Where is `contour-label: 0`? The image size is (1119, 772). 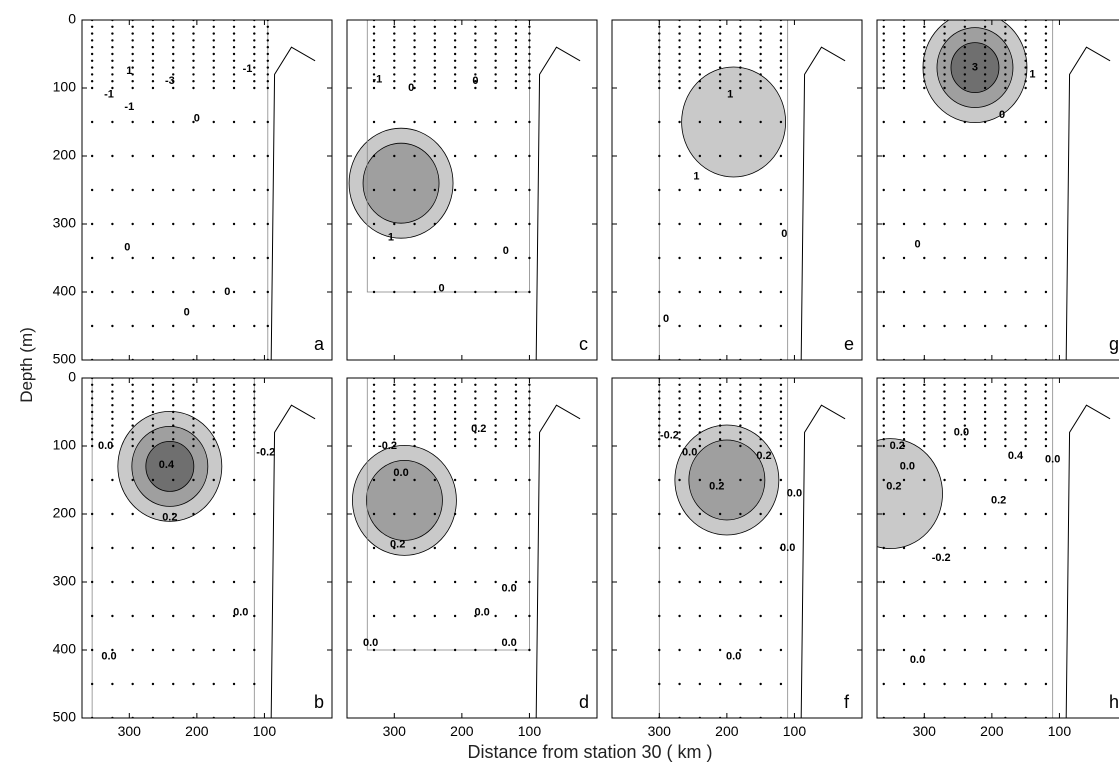 contour-label: 0 is located at coordinates (784, 234).